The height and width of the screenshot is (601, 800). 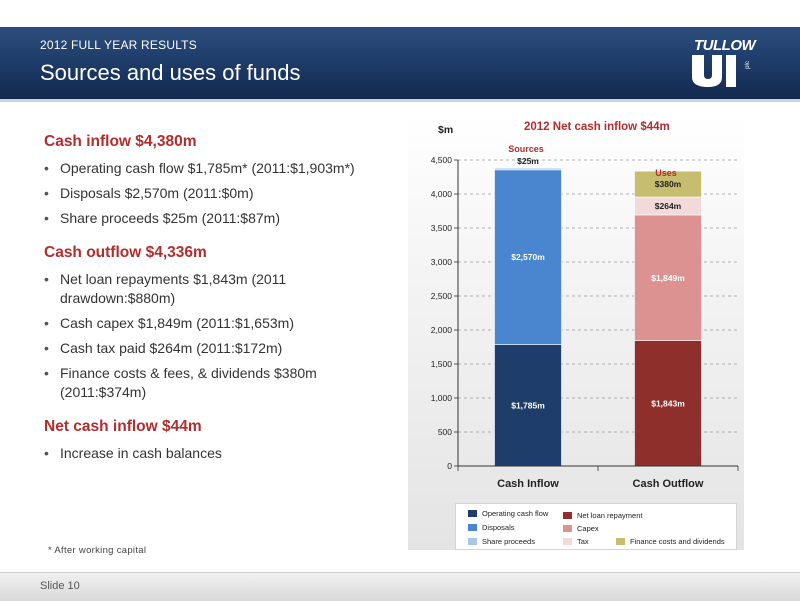 I want to click on bullet-item: Cash capex $1,849m (2011:$1,653m), so click(x=224, y=323).